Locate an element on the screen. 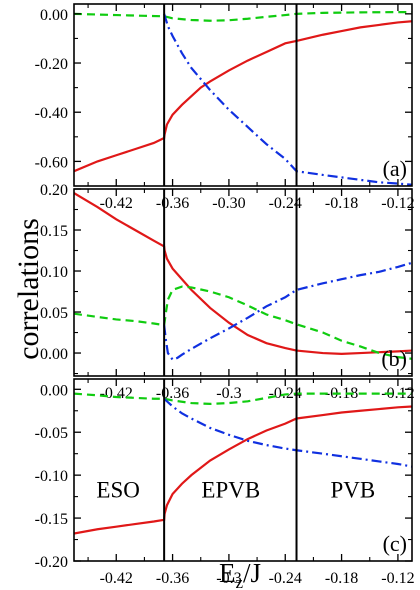 Image resolution: width=420 pixels, height=590 pixels. x-axis-label-tail: /J is located at coordinates (252, 573).